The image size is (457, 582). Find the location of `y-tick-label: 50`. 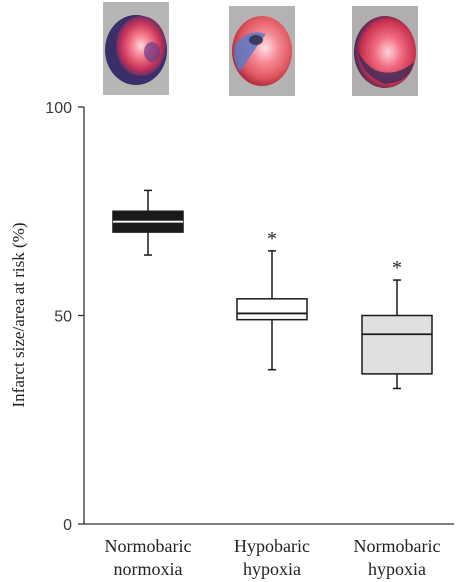

y-tick-label: 50 is located at coordinates (63, 317).